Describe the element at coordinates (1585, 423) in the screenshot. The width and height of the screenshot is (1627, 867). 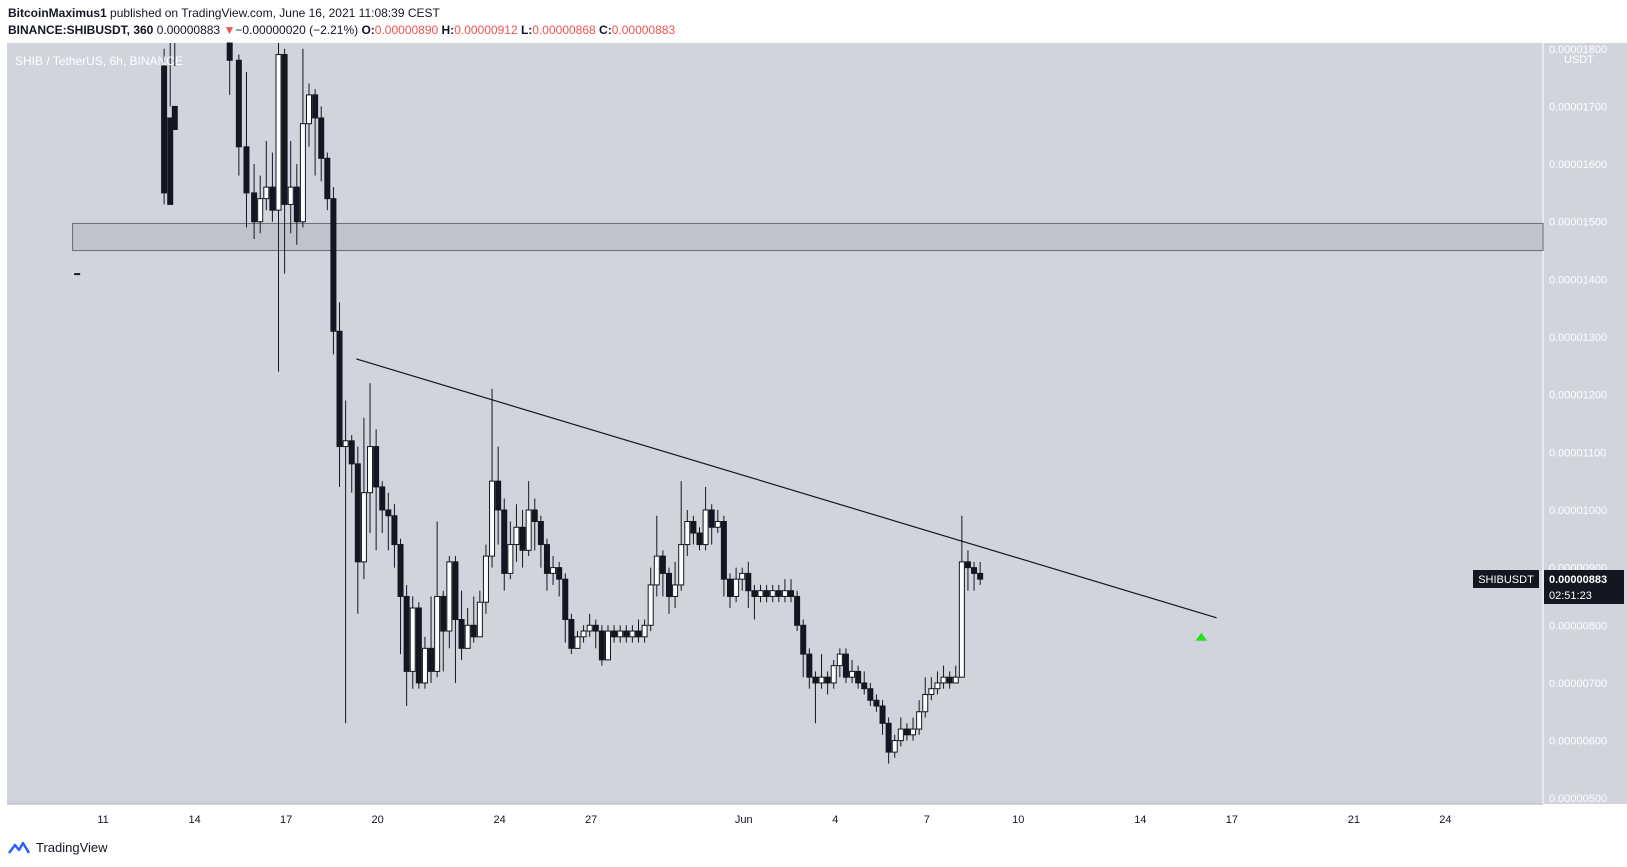
I see `price-axis` at that location.